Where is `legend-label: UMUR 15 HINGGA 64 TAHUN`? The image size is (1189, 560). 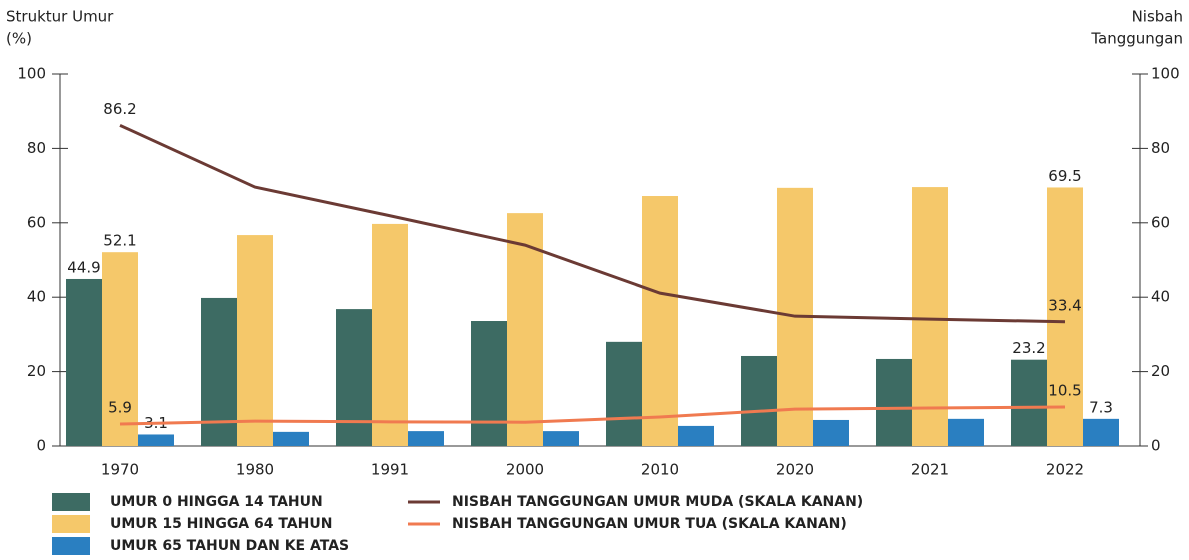
legend-label: UMUR 15 HINGGA 64 TAHUN is located at coordinates (221, 524).